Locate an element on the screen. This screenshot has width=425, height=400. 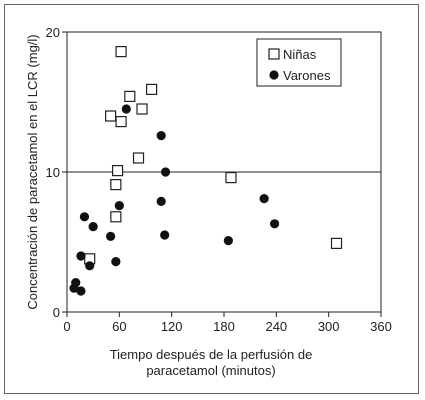
y-tick-label: 0 is located at coordinates (56, 312).